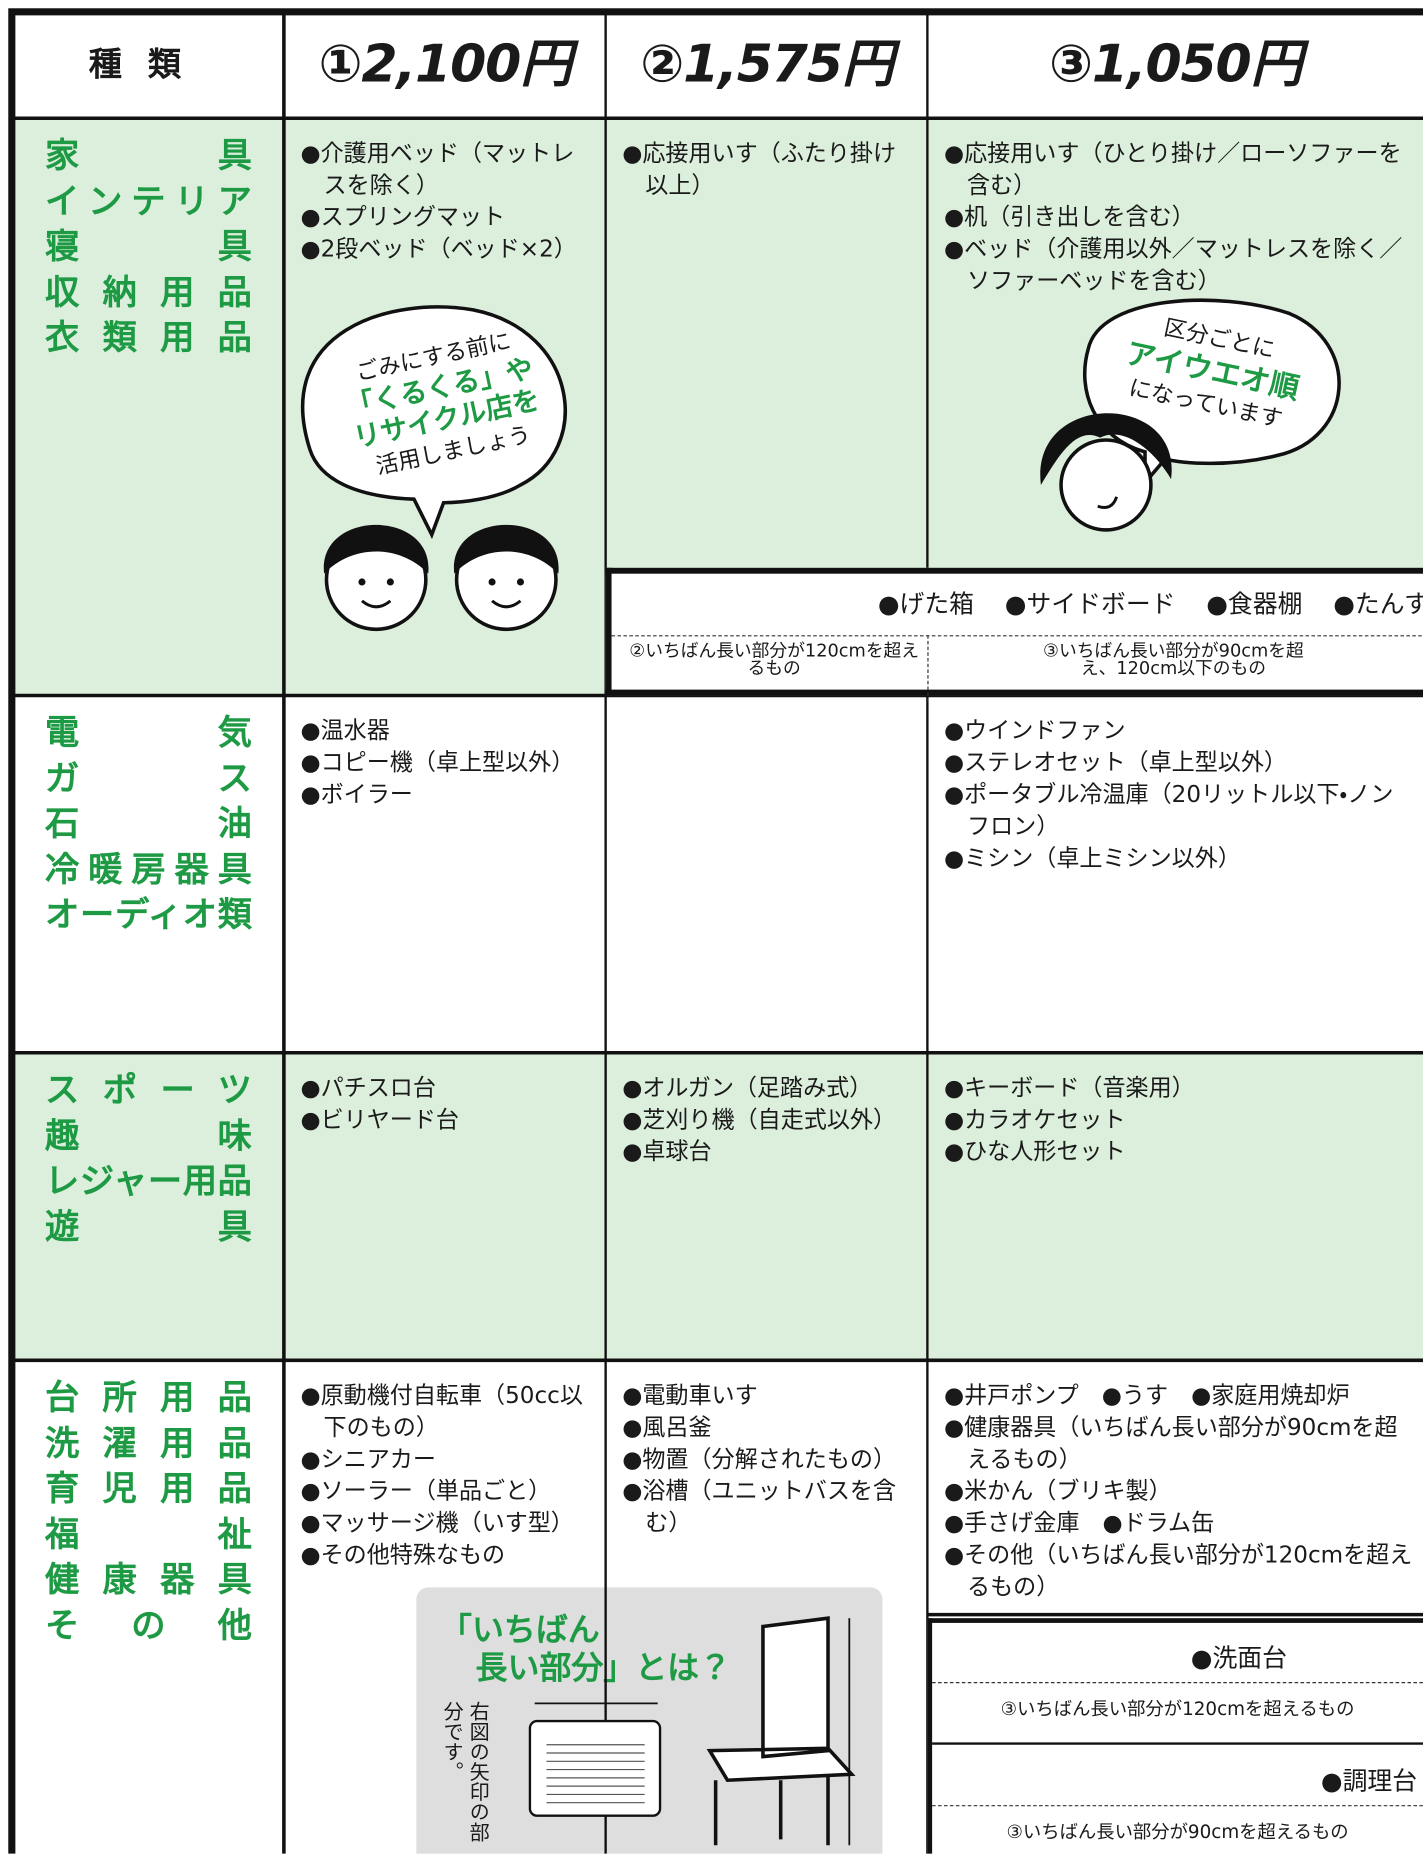  I want to click on category-line: その他, so click(148, 1624).